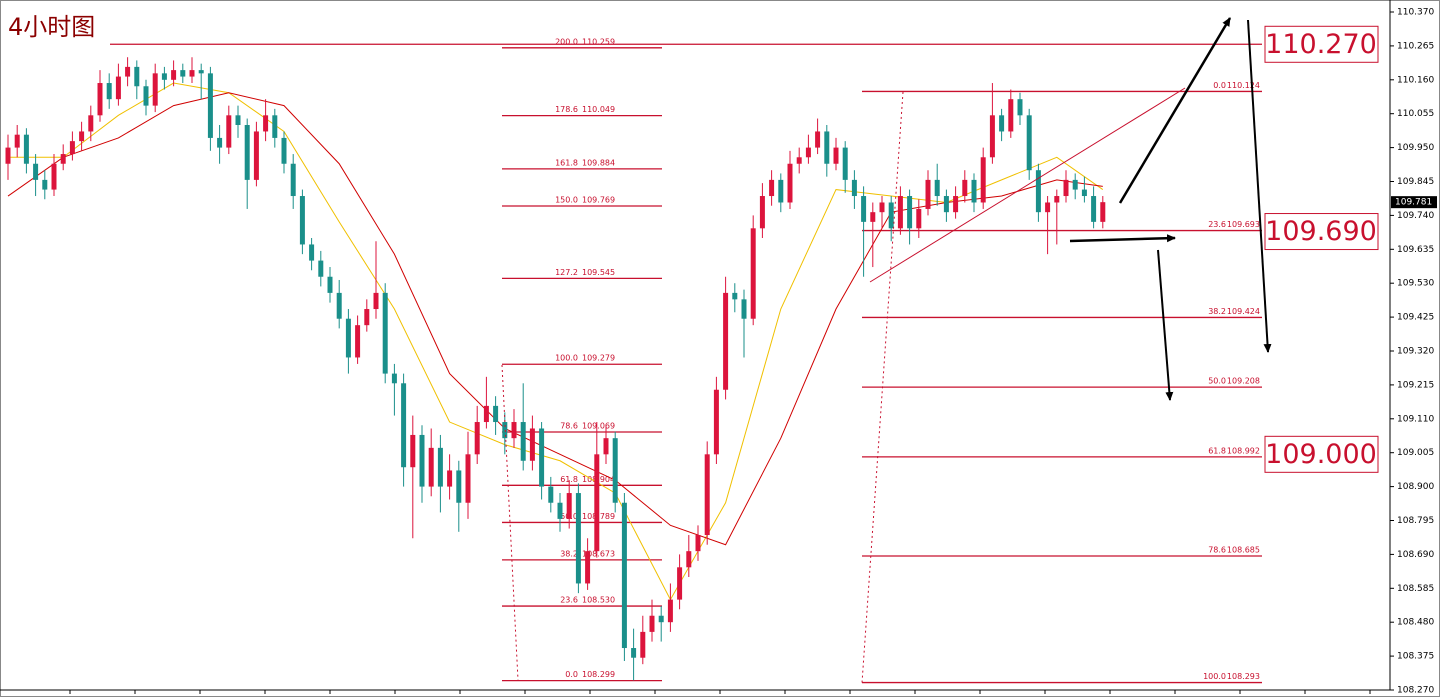 This screenshot has width=1440, height=697. What do you see at coordinates (1415, 148) in the screenshot?
I see `y-tick-label: 109.950` at bounding box center [1415, 148].